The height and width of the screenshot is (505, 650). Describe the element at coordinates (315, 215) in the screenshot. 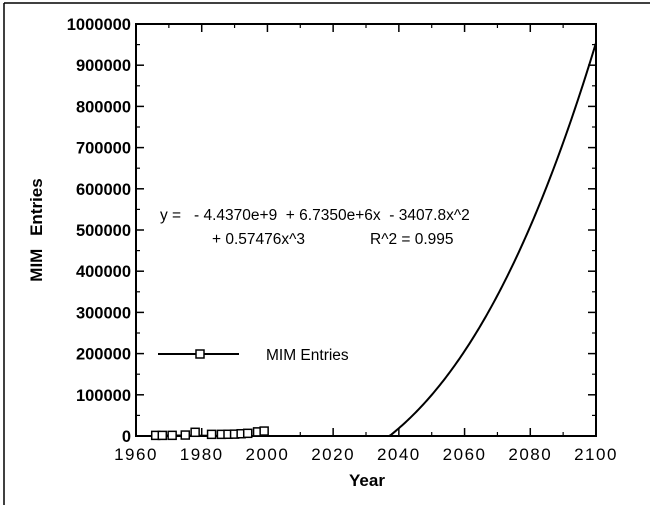

I see `fit-equation-line1: y = - 4.4370e+9 + 6.7350e+6x - 3407.8x^2` at that location.